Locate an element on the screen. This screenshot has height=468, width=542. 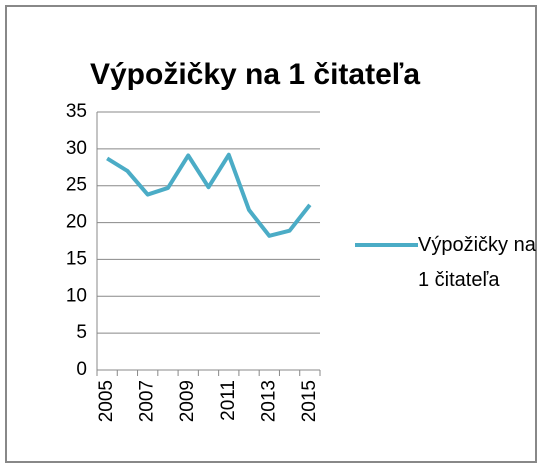
x-tick-label: 2009 is located at coordinates (187, 401).